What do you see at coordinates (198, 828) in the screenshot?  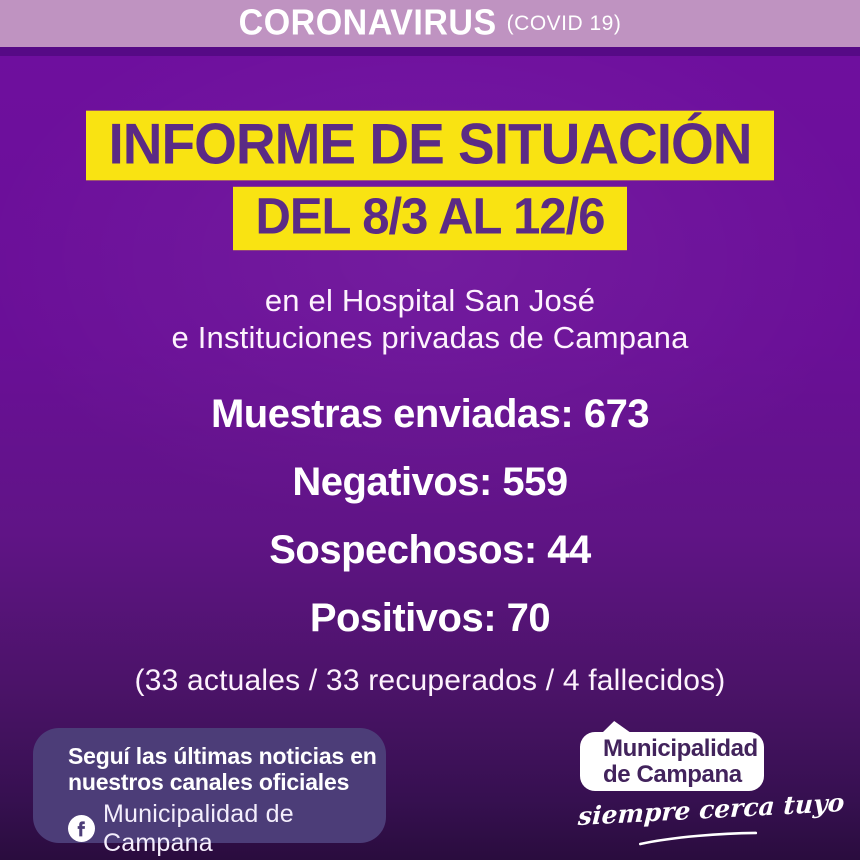 I see `facebook-handle: Municipalidad de Campana` at bounding box center [198, 828].